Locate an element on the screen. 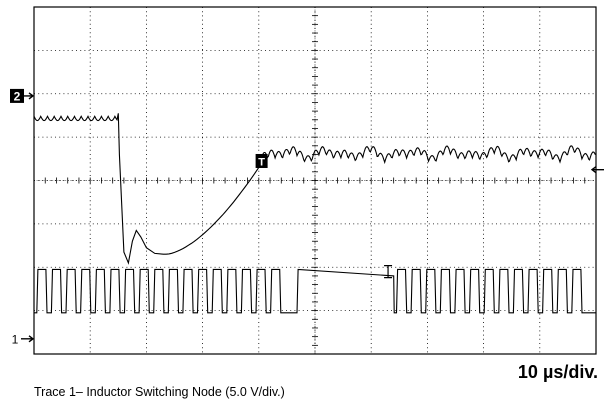 Image resolution: width=608 pixels, height=402 pixels. channel-1-arrow is located at coordinates (28, 339).